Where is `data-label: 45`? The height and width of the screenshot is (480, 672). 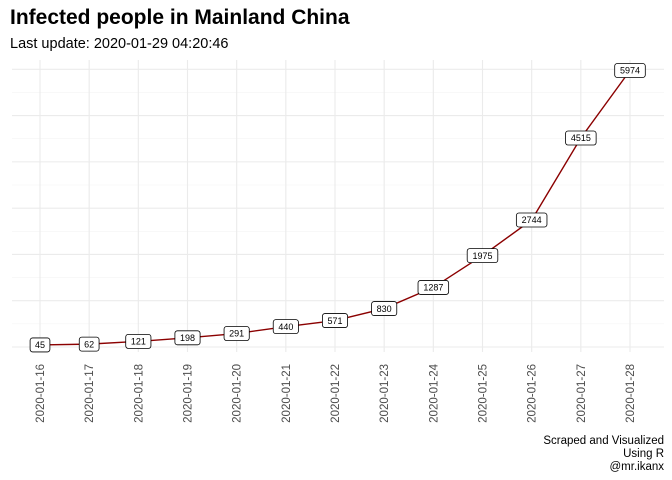 data-label: 45 is located at coordinates (40, 345).